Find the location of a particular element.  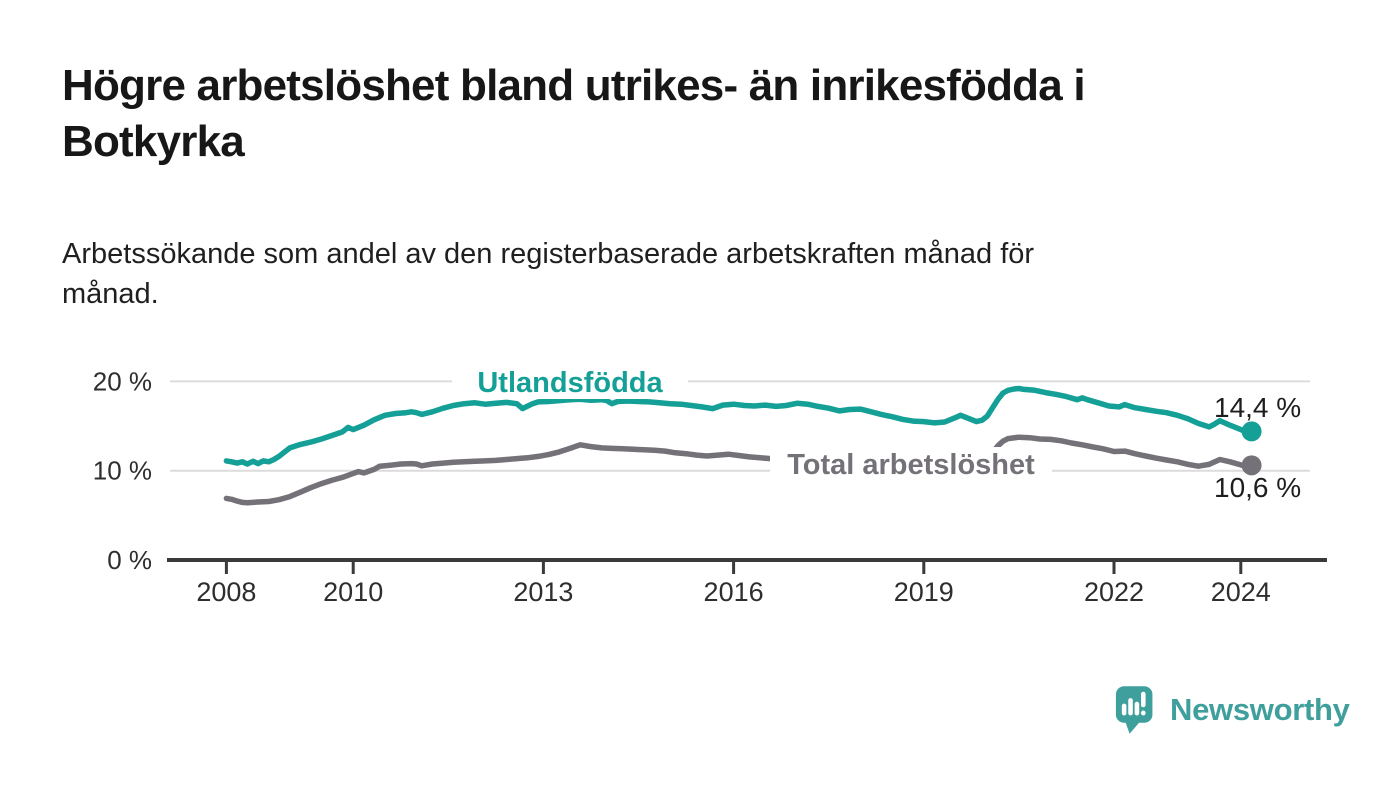

x-axis: 2008 2010 2013 2016 2019 2022 2024 is located at coordinates (747, 582).